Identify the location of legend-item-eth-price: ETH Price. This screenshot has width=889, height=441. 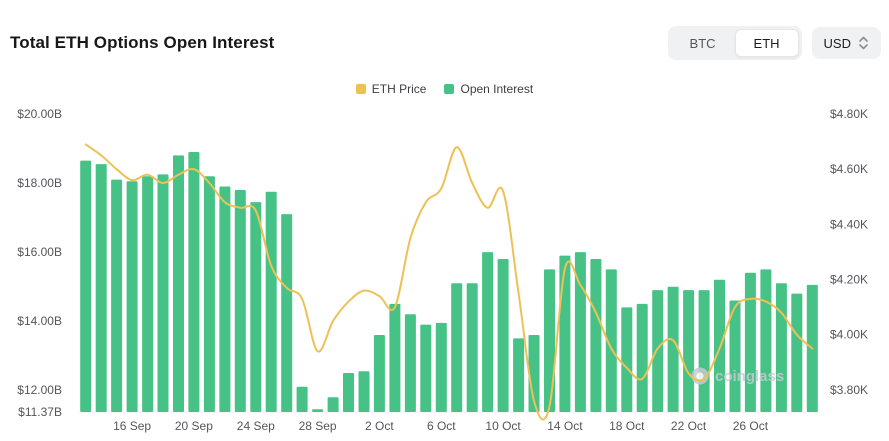
(391, 89).